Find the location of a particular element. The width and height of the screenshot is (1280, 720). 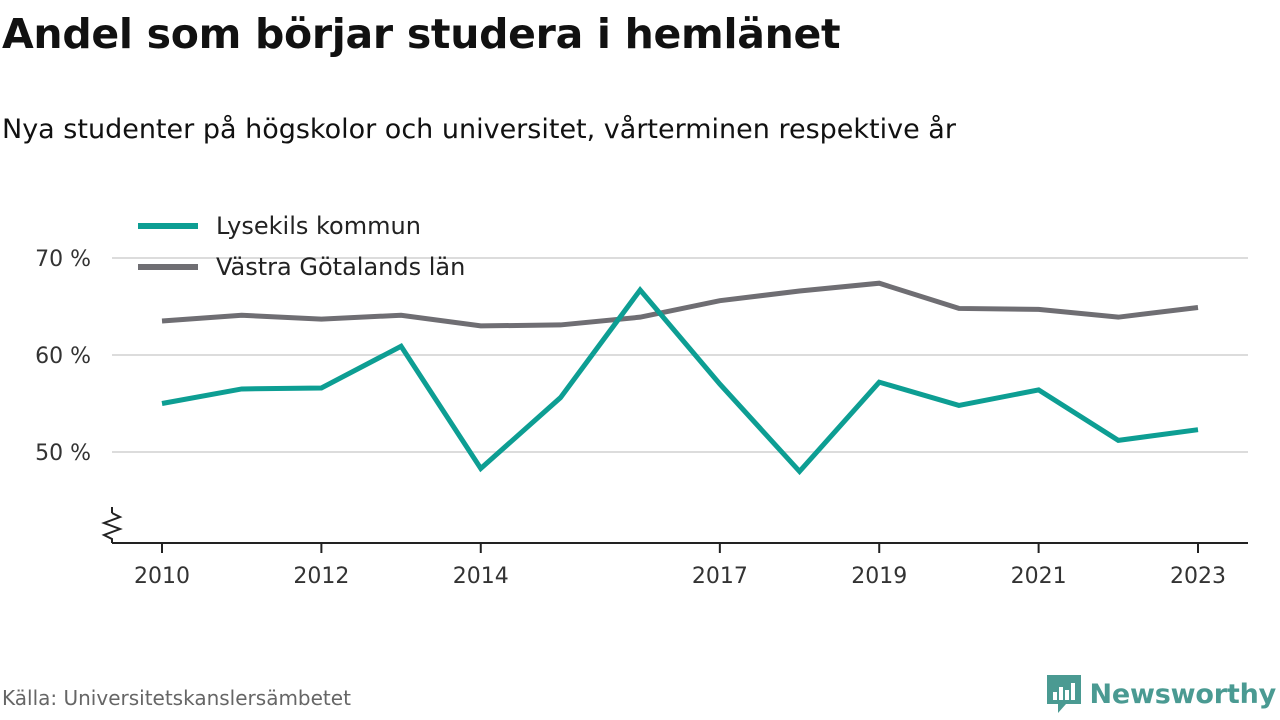

source-note: Källa: Universitetskanslersämbetet is located at coordinates (176, 698).